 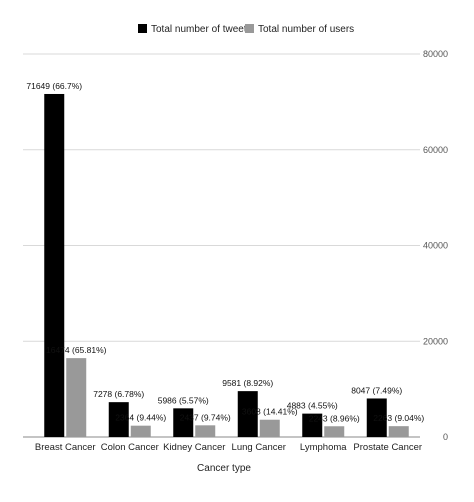 I want to click on y-tick-label: 80000, so click(x=435, y=54).